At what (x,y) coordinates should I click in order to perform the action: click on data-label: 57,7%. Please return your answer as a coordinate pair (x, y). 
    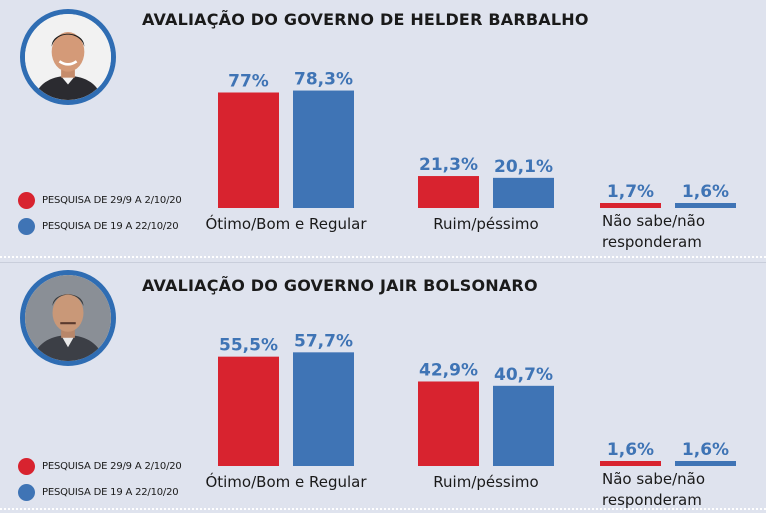
    Looking at the image, I should click on (323, 341).